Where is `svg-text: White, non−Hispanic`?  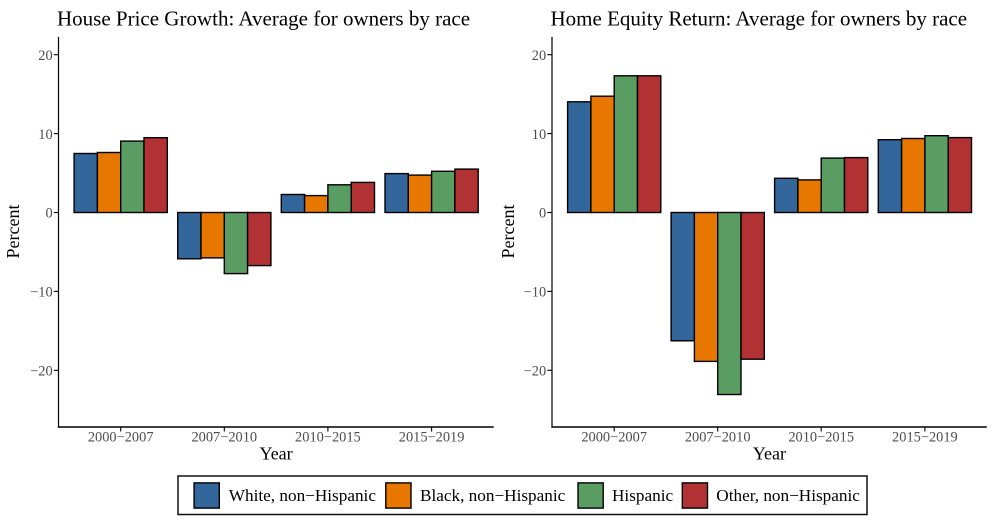
svg-text: White, non−Hispanic is located at coordinates (303, 495).